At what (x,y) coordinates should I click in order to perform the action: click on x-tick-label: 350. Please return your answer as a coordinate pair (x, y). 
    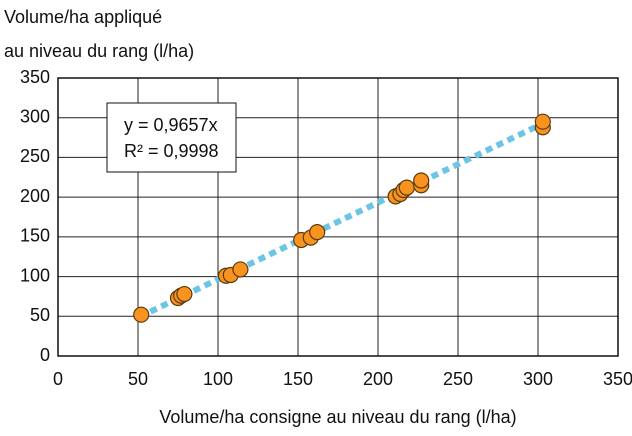
    Looking at the image, I should click on (617, 379).